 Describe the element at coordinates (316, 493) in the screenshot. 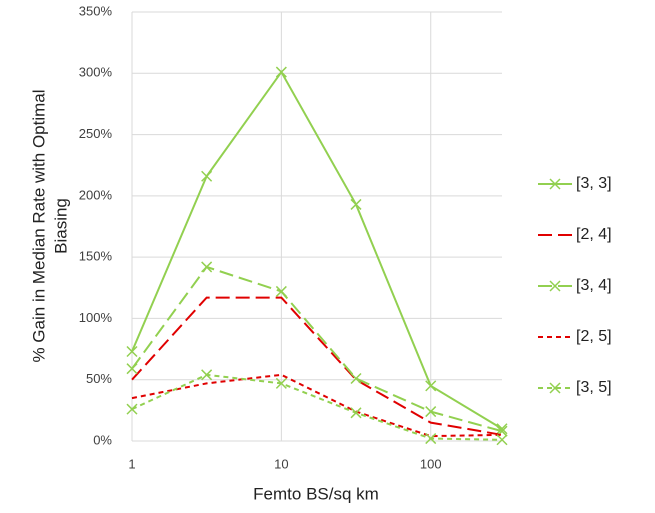

I see `x-axis-label: Femto BS/sq km` at that location.